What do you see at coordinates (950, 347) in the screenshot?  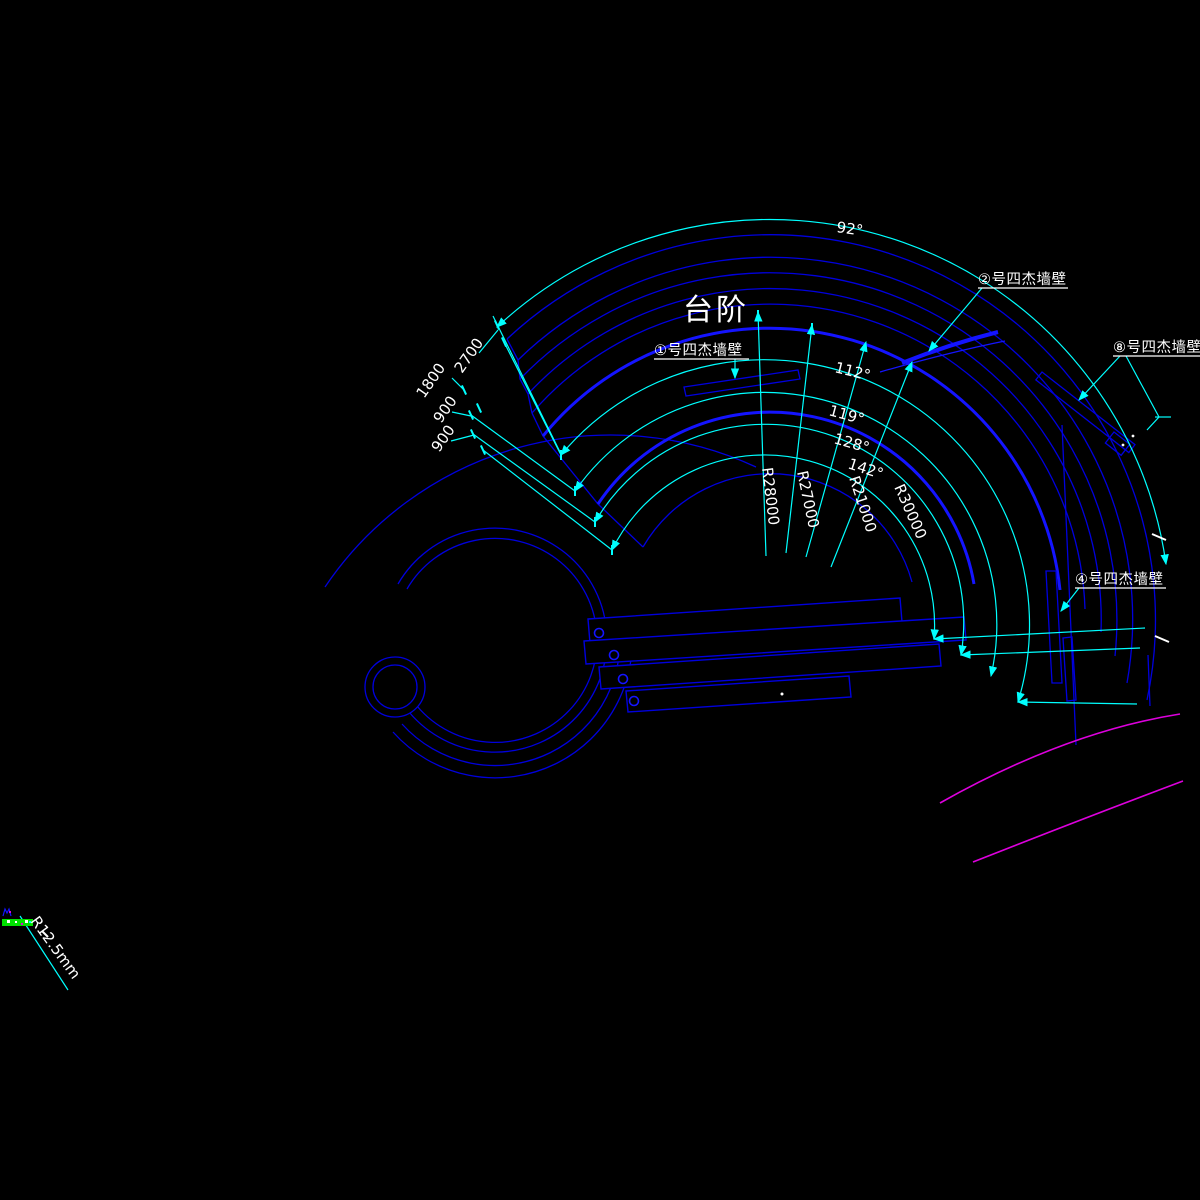 I see `wall-2-segment` at bounding box center [950, 347].